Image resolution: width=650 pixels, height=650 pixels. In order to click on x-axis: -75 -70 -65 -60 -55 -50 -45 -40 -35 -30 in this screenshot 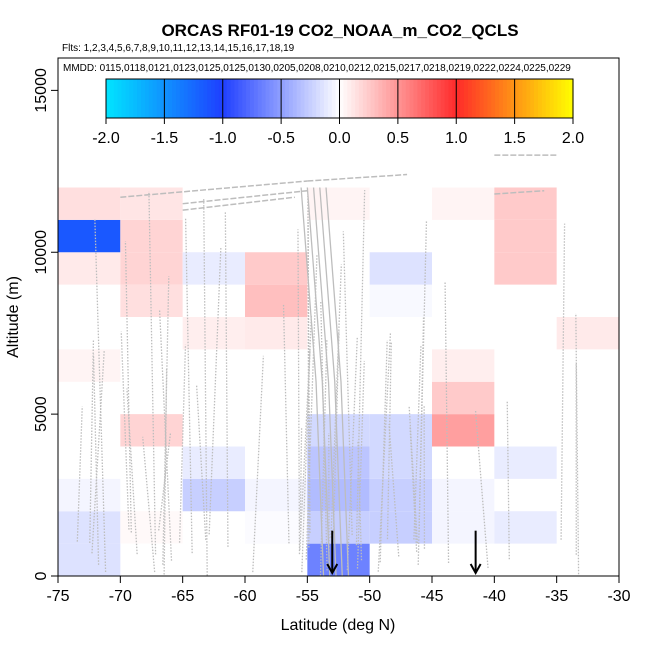, I will do `click(338, 590)`.